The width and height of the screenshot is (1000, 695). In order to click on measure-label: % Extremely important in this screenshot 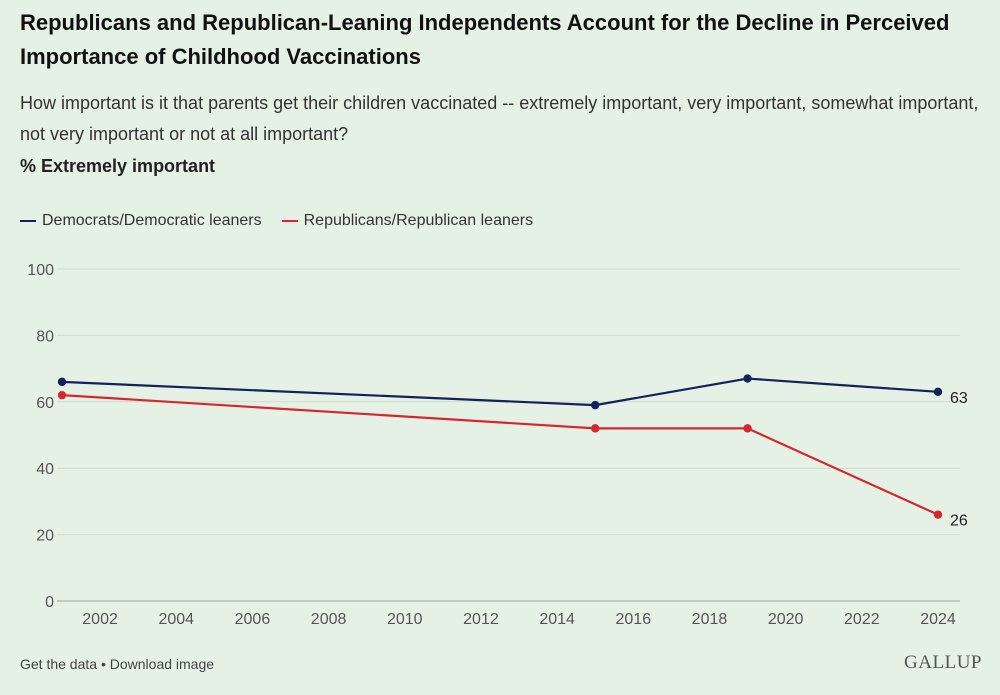, I will do `click(118, 166)`.